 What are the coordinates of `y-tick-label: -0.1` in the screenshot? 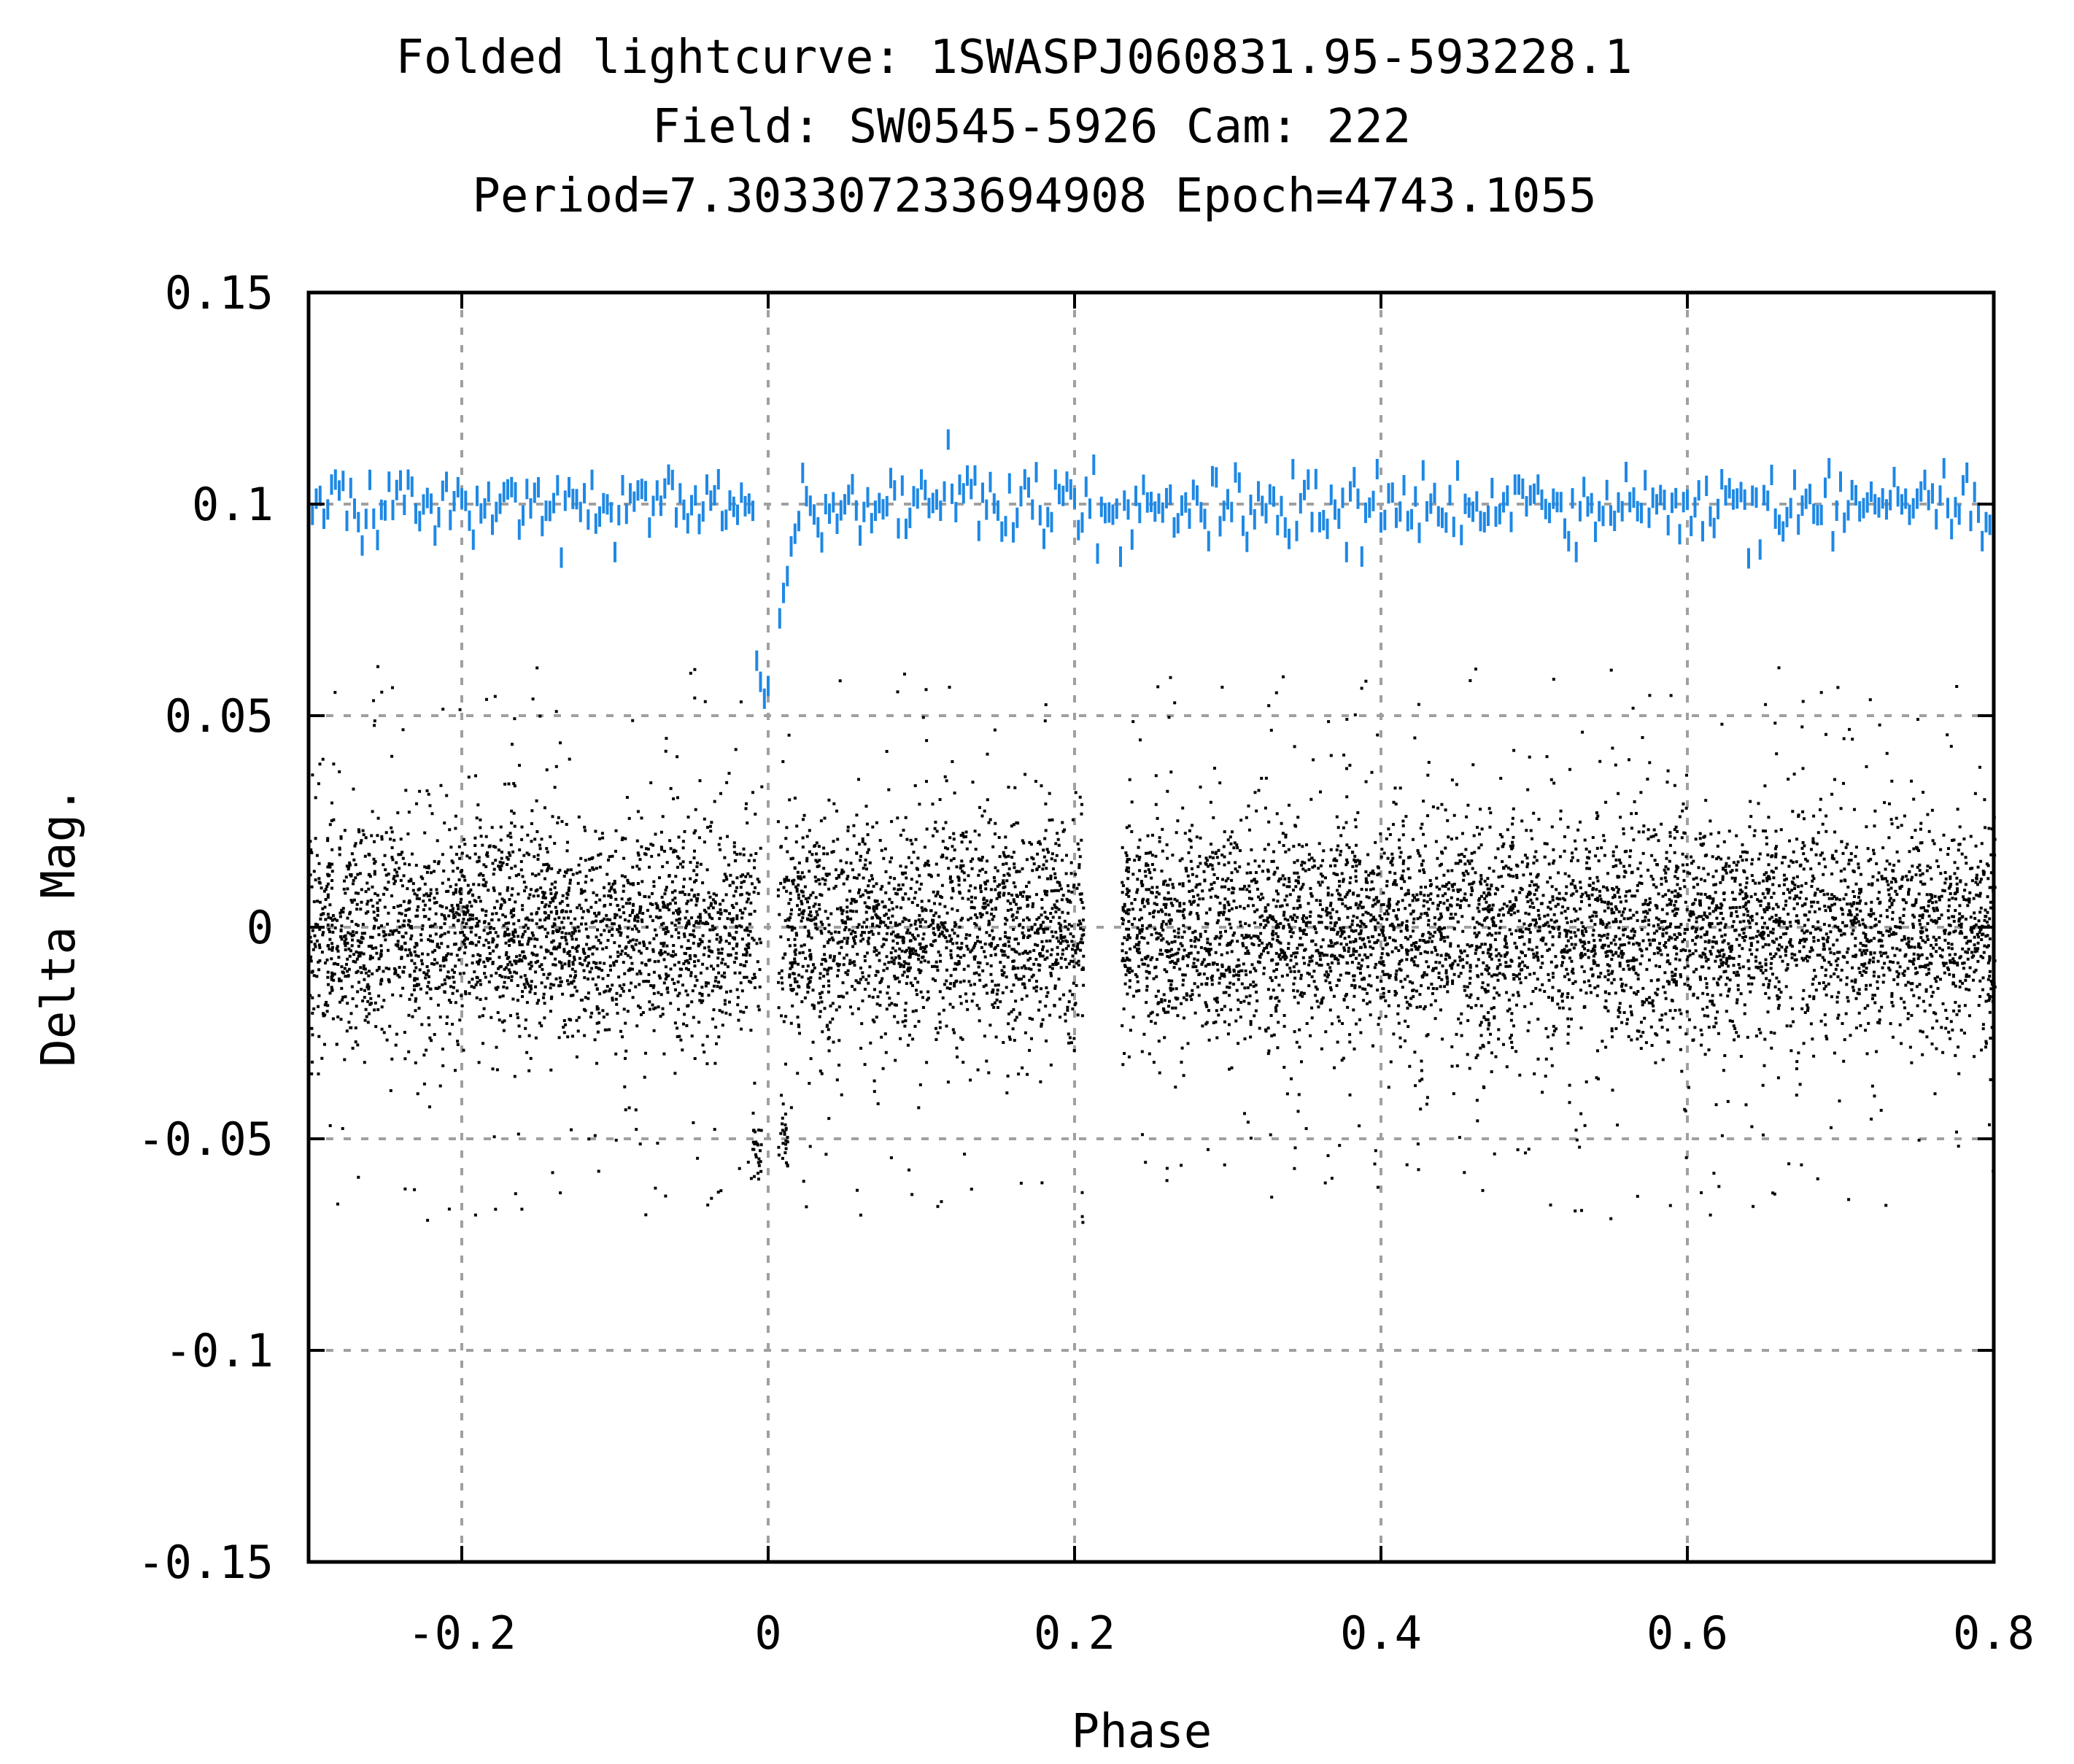 It's located at (219, 1350).